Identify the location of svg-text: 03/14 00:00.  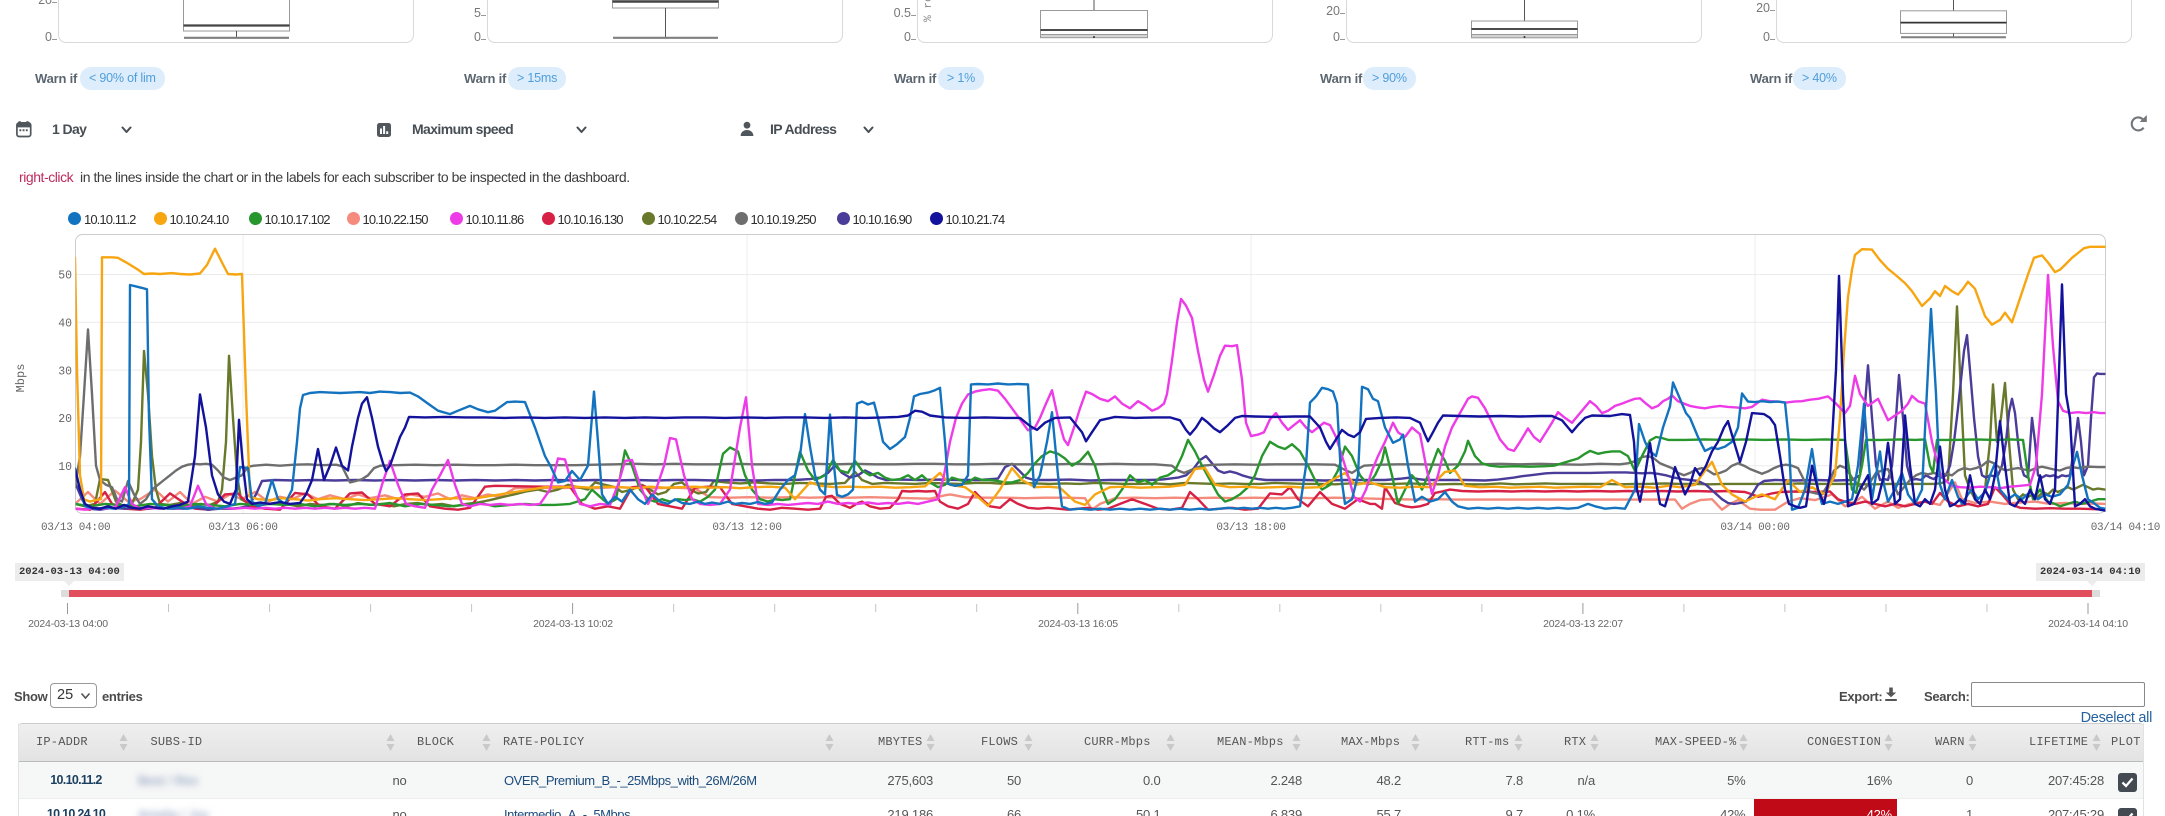
(1754, 528).